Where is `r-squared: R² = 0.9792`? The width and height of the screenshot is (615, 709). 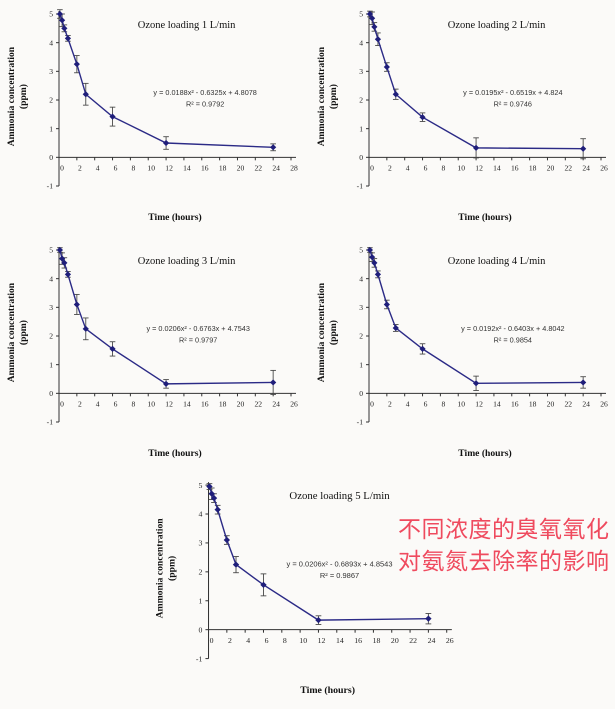 r-squared: R² = 0.9792 is located at coordinates (205, 103).